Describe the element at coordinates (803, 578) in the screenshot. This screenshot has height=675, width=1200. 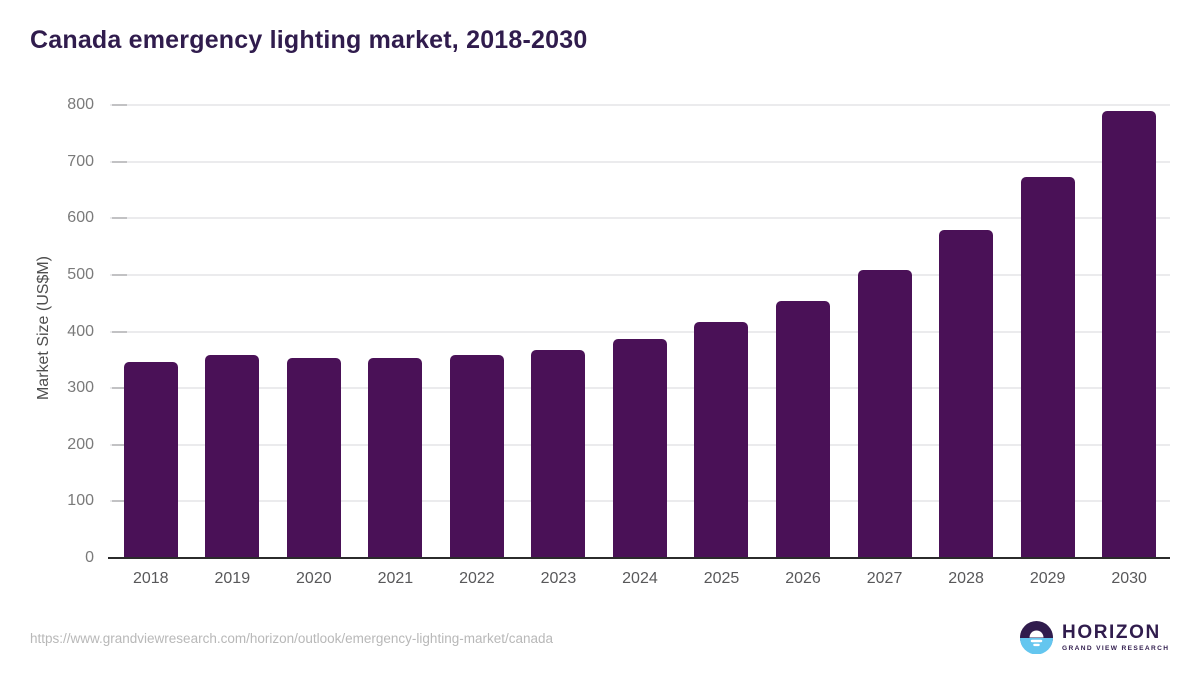
I see `x-tick-label-2026: 2026` at that location.